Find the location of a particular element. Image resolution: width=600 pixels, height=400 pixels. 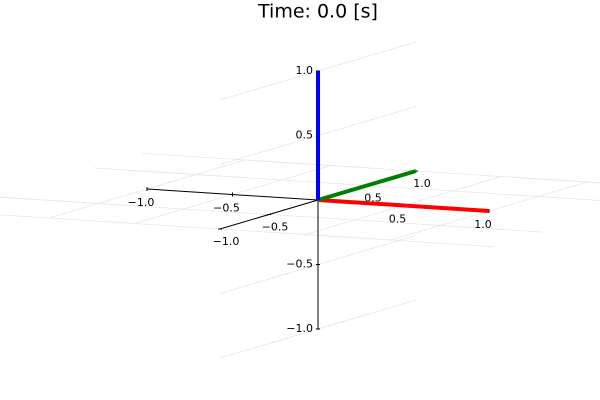

z-tick-label: 0.5 is located at coordinates (305, 135).